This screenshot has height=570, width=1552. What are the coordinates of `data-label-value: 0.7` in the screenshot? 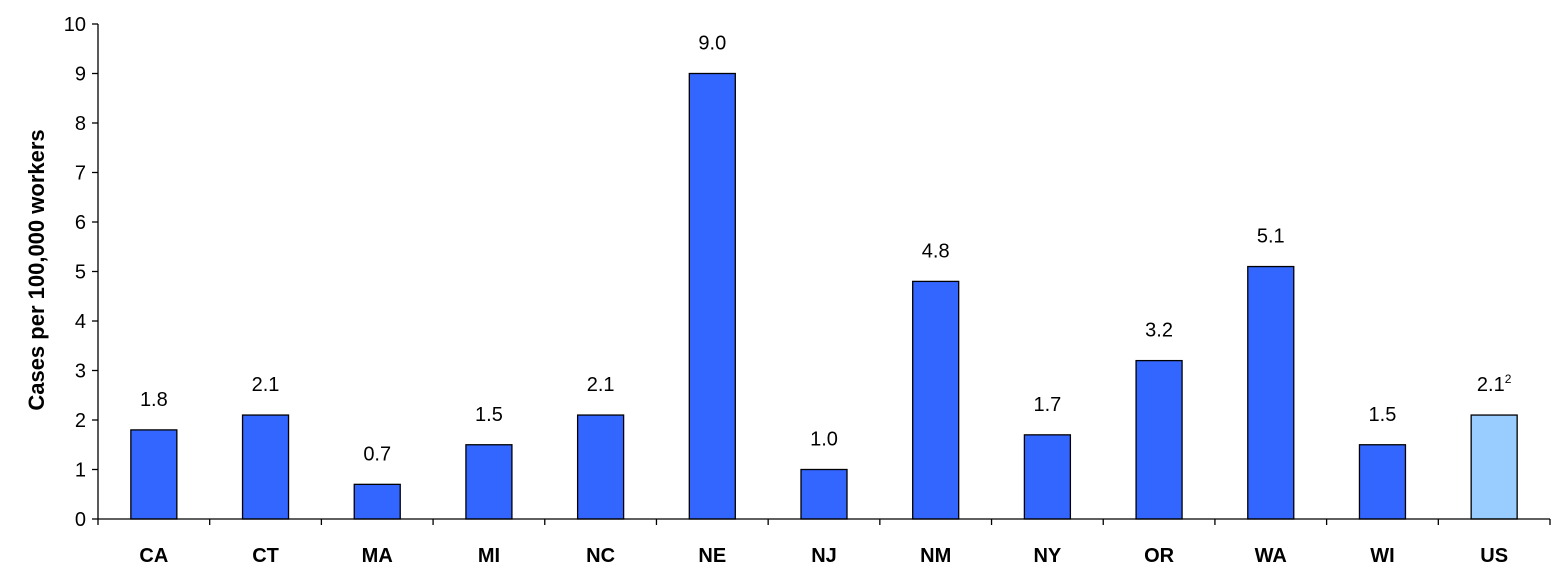 It's located at (377, 454).